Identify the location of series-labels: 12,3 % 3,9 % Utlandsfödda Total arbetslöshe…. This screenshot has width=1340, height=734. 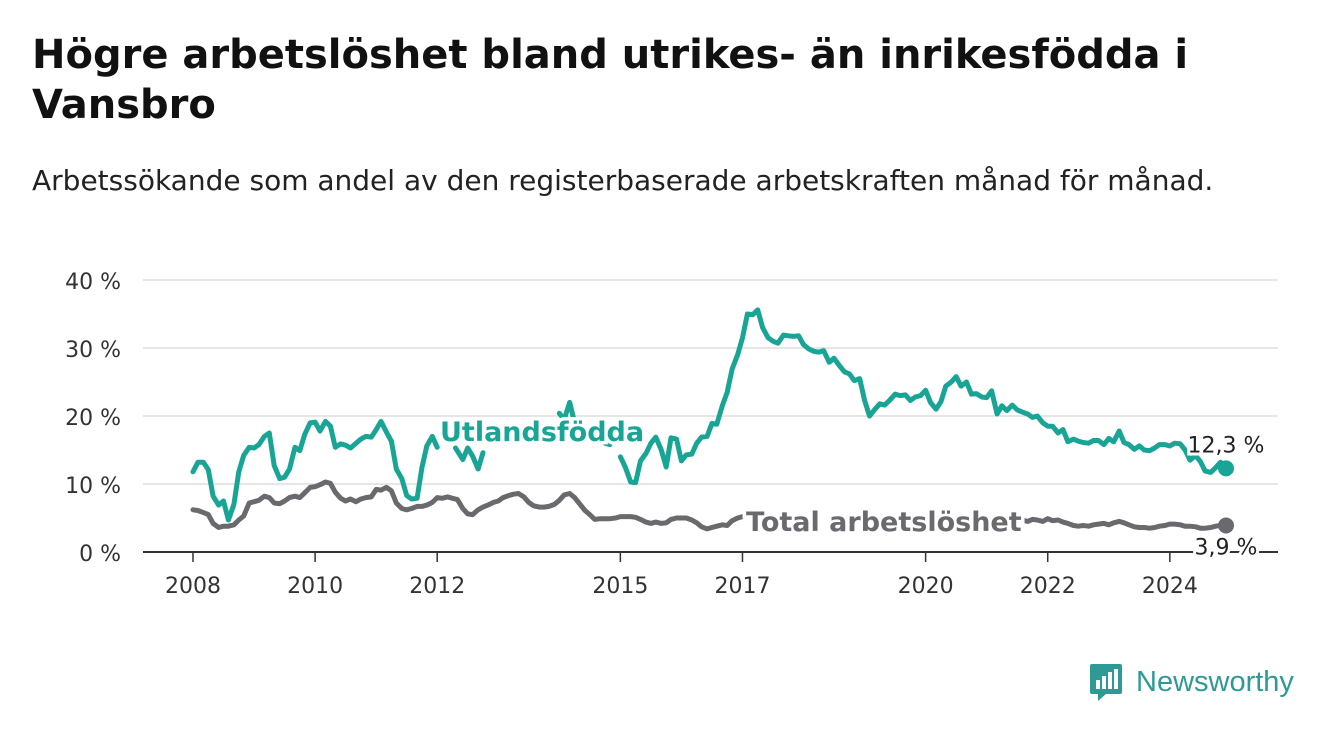
(852, 489).